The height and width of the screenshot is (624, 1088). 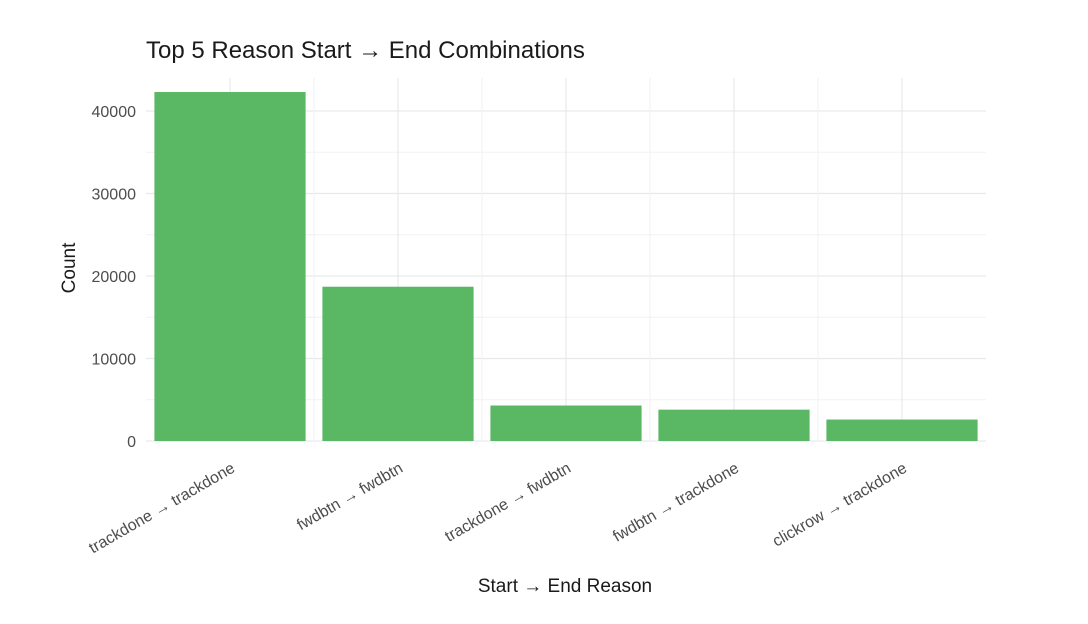 What do you see at coordinates (508, 503) in the screenshot?
I see `x-tick-label: trackdone → fwdbtn` at bounding box center [508, 503].